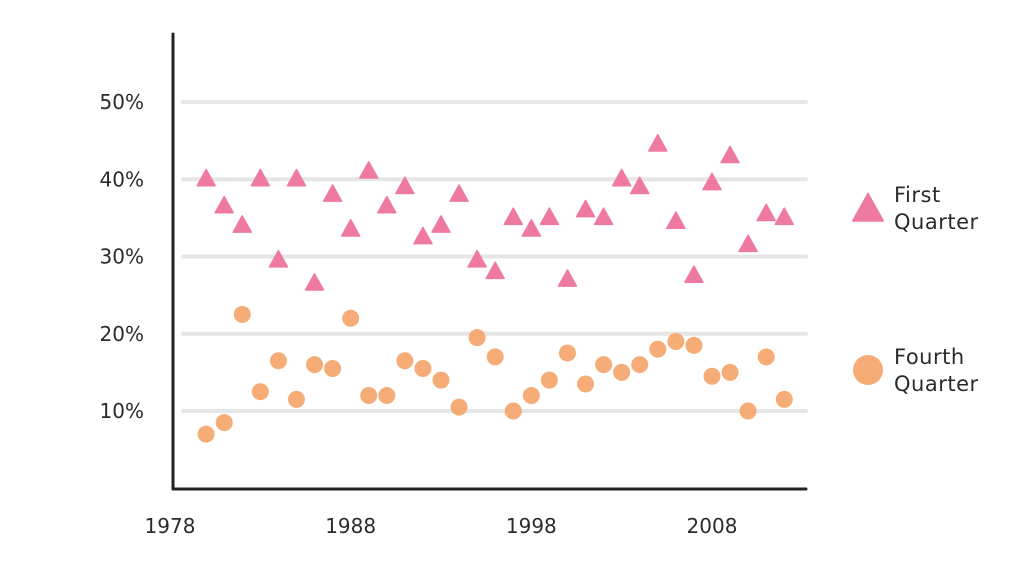 The height and width of the screenshot is (562, 1024). I want to click on x-tick-label: 1998, so click(531, 526).